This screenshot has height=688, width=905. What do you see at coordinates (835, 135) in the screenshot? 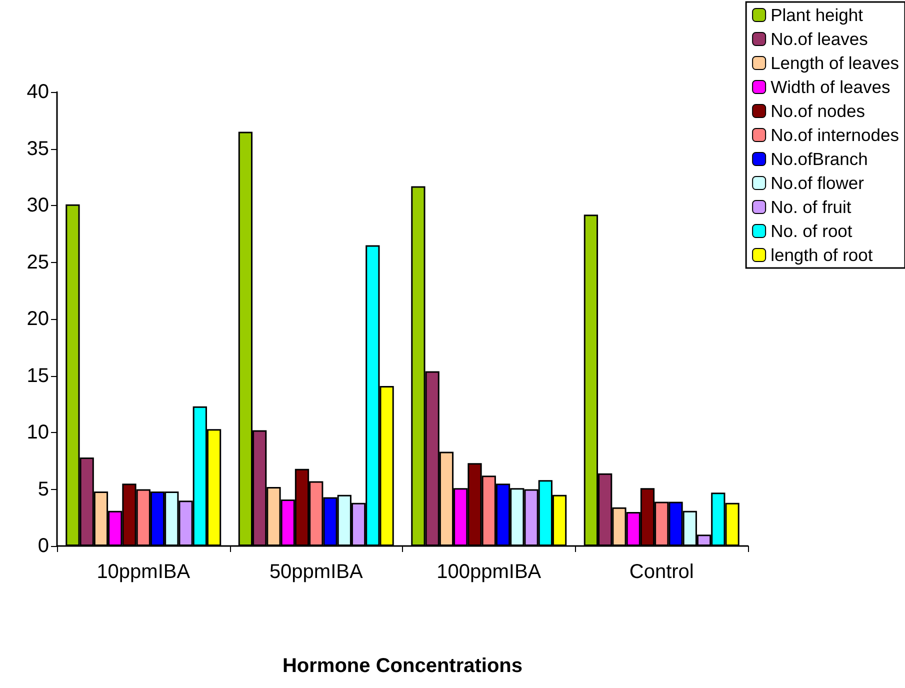
I see `legend-label: No.of internodes` at bounding box center [835, 135].